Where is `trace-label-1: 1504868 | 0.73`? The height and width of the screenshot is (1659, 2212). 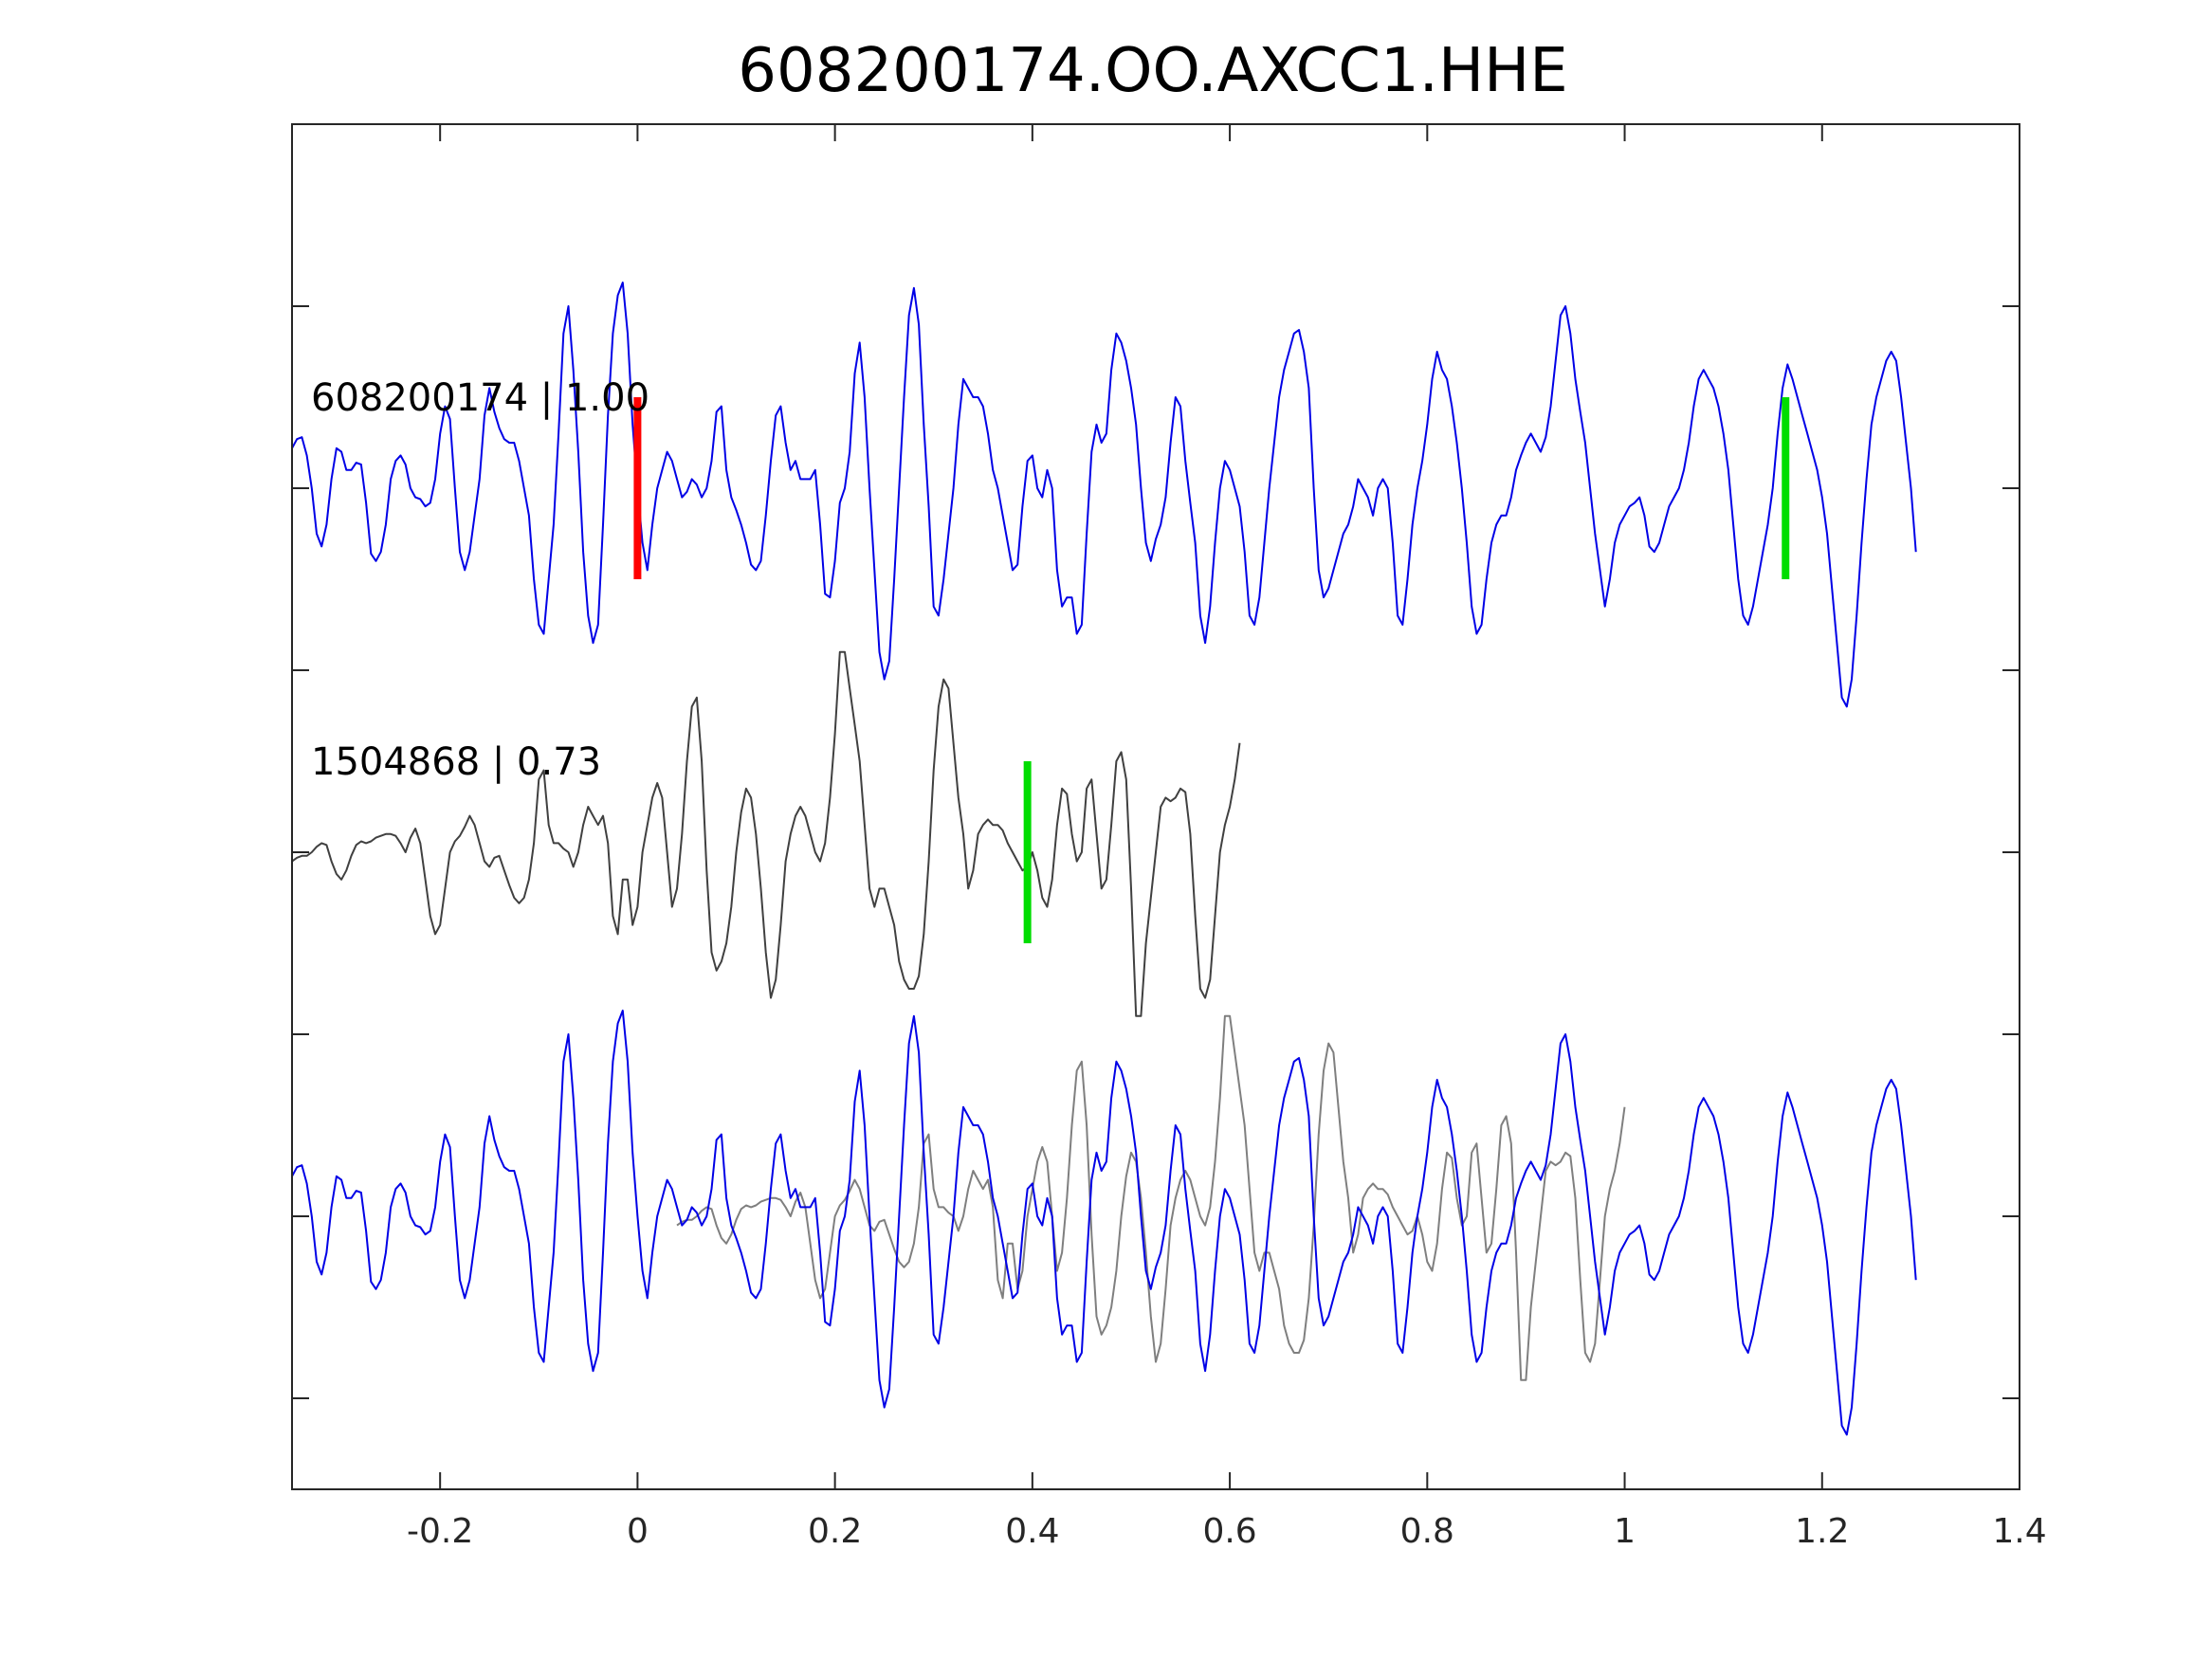 trace-label-1: 1504868 | 0.73 is located at coordinates (456, 762).